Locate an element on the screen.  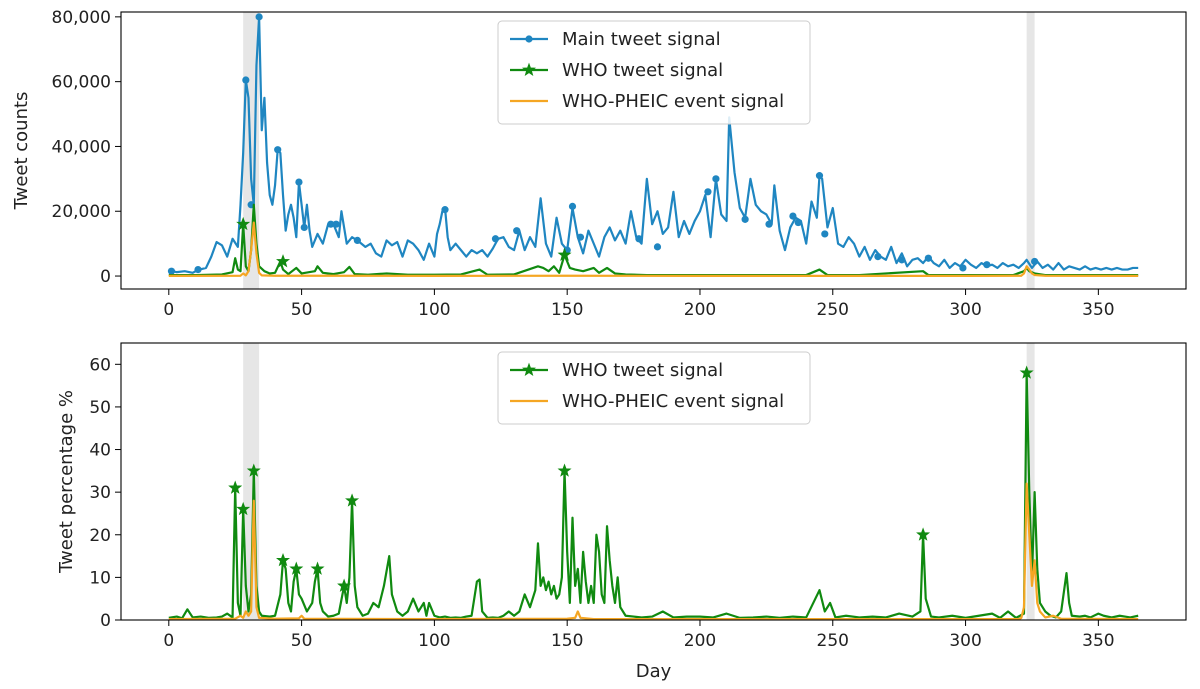
chart-1-x-tick-label: 50 is located at coordinates (302, 310).